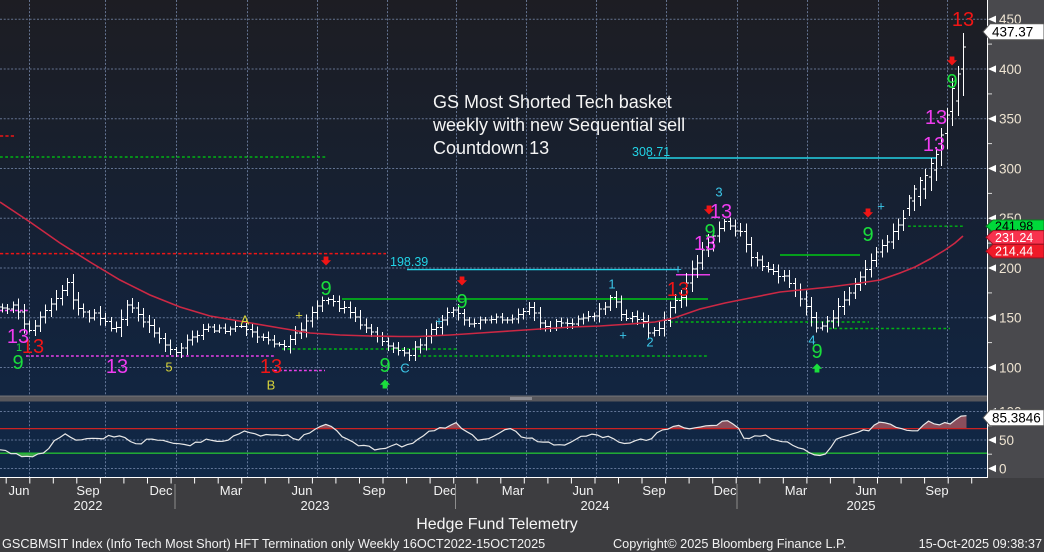  Describe the element at coordinates (88, 505) in the screenshot. I see `svg-text: 2022` at that location.